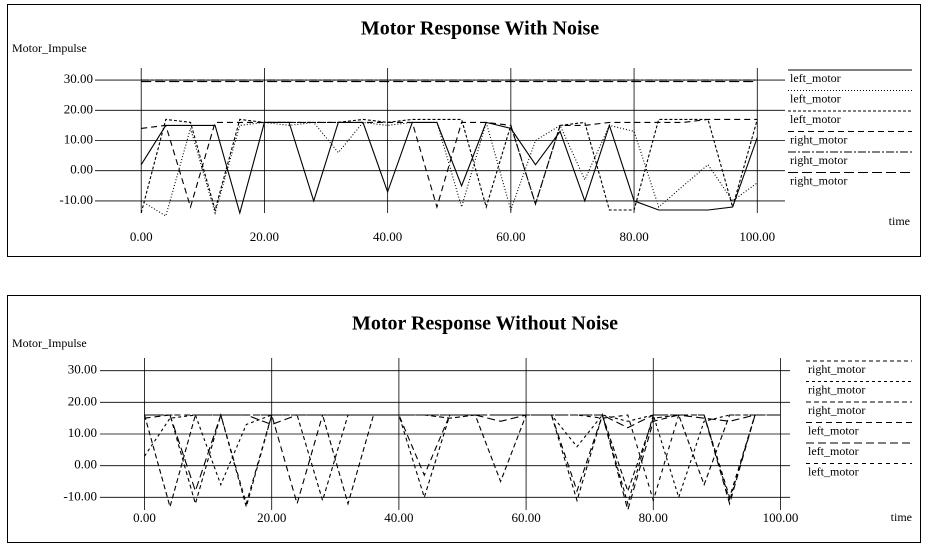 Image resolution: width=932 pixels, height=554 pixels. Describe the element at coordinates (485, 324) in the screenshot. I see `chart-title: Motor Response Without Noise` at that location.